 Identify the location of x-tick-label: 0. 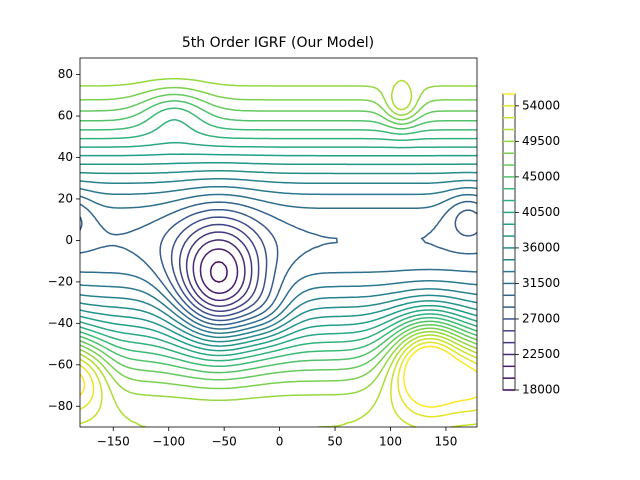
(280, 442).